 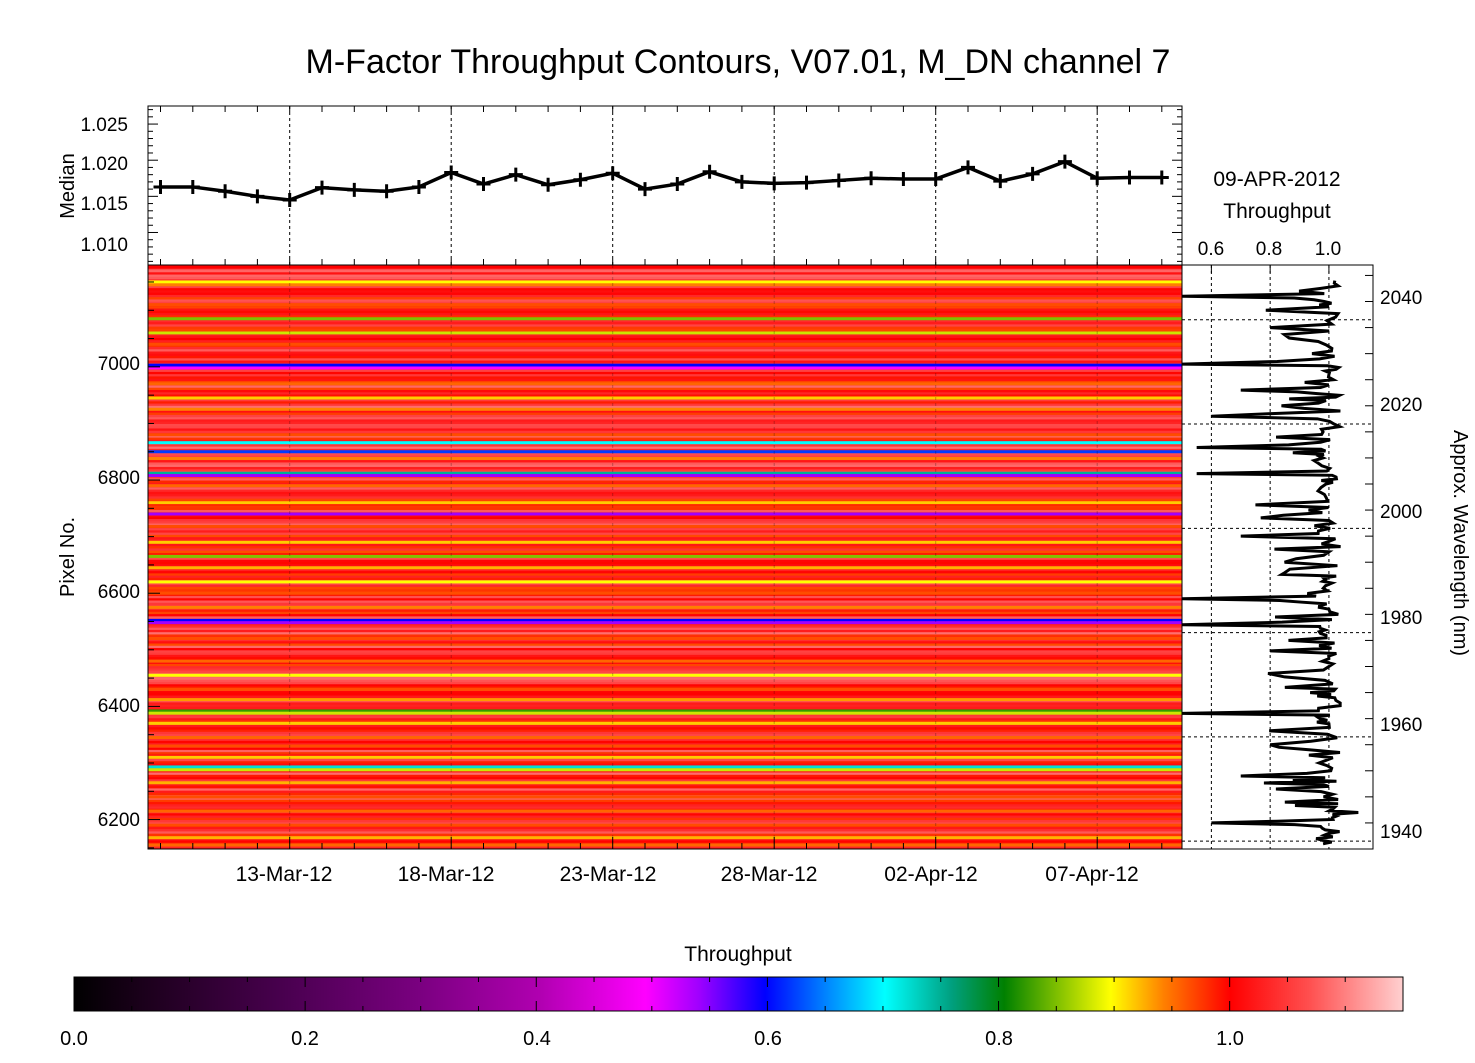 What do you see at coordinates (1211, 249) in the screenshot?
I see `profile-xtick-label: 0.6` at bounding box center [1211, 249].